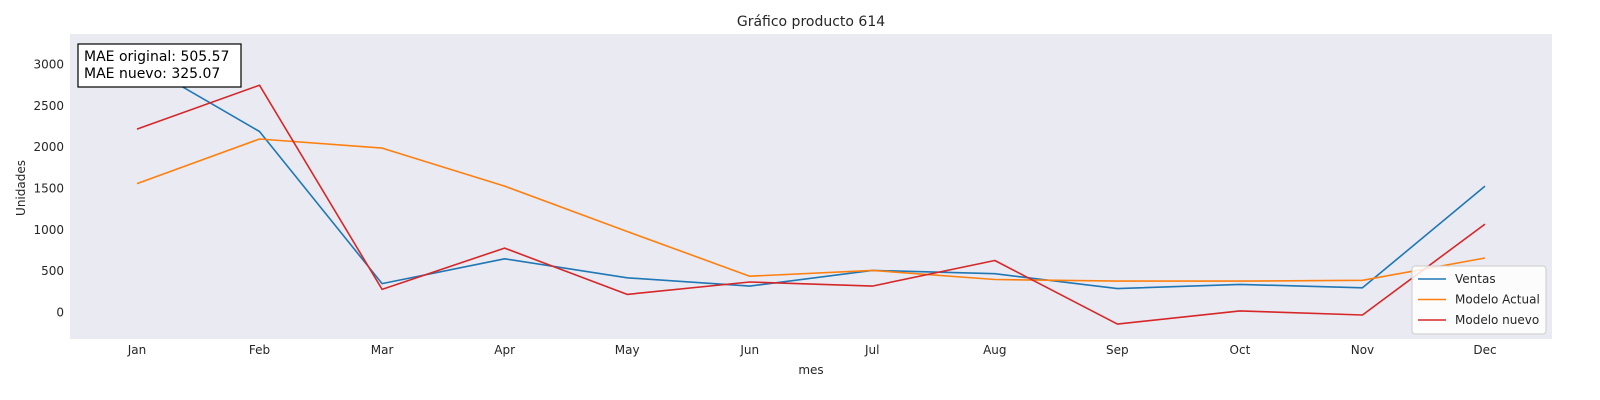  Describe the element at coordinates (1497, 320) in the screenshot. I see `legend-label-3: Modelo nuevo` at that location.